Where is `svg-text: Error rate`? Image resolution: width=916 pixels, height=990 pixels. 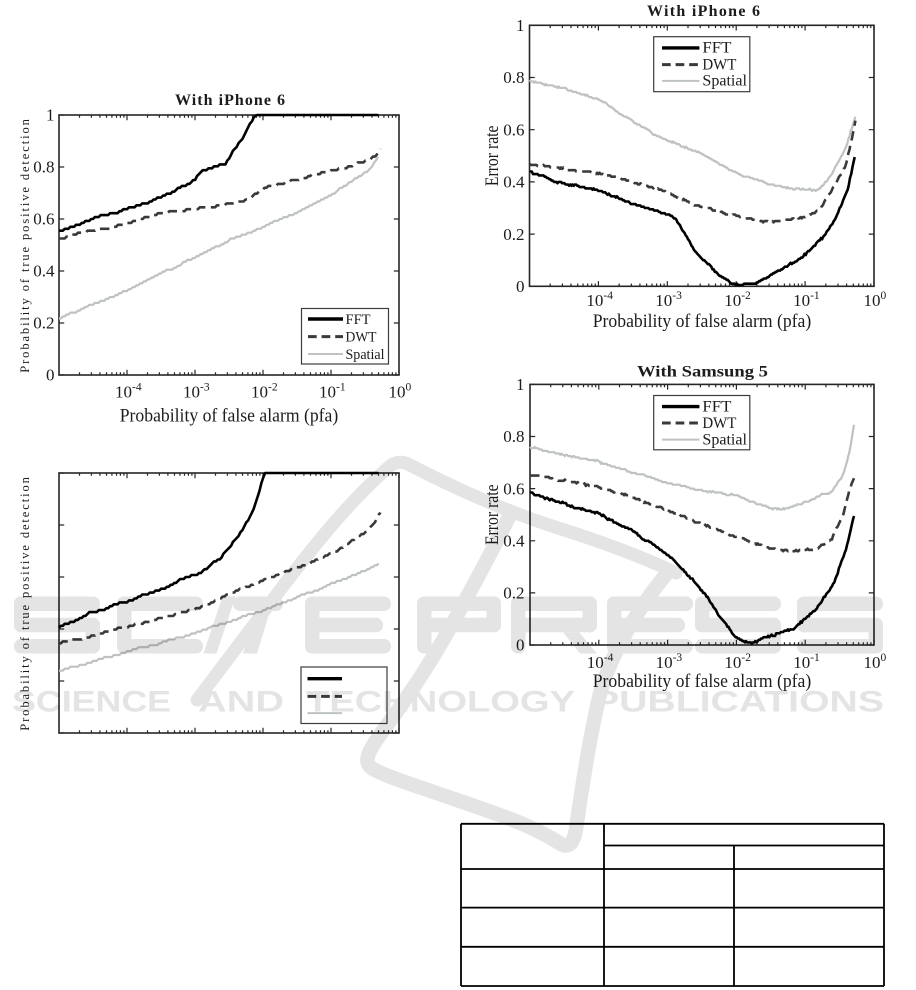 svg-text: Error rate is located at coordinates (492, 155).